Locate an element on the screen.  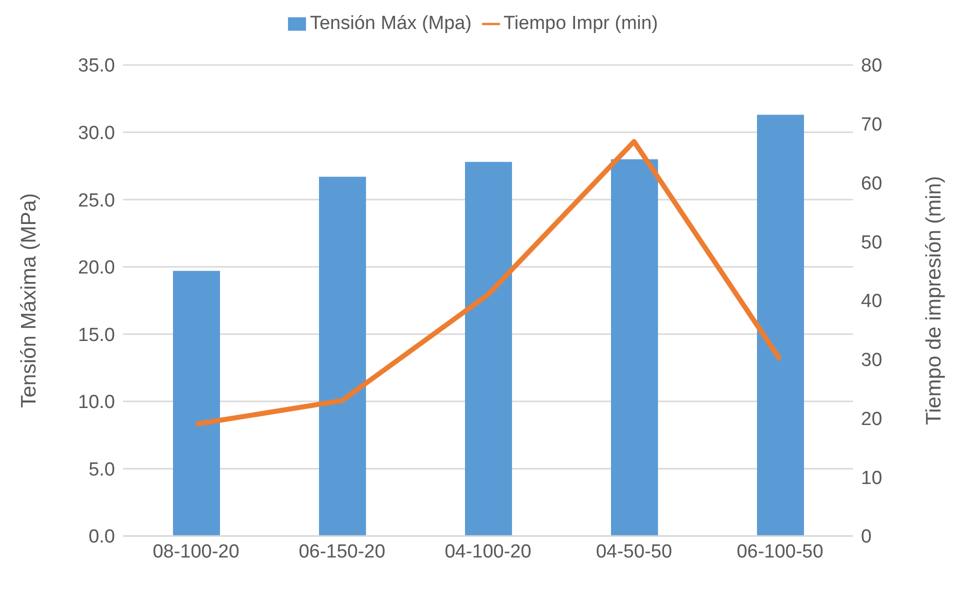
x-tick-label: 06-100-50 is located at coordinates (780, 551).